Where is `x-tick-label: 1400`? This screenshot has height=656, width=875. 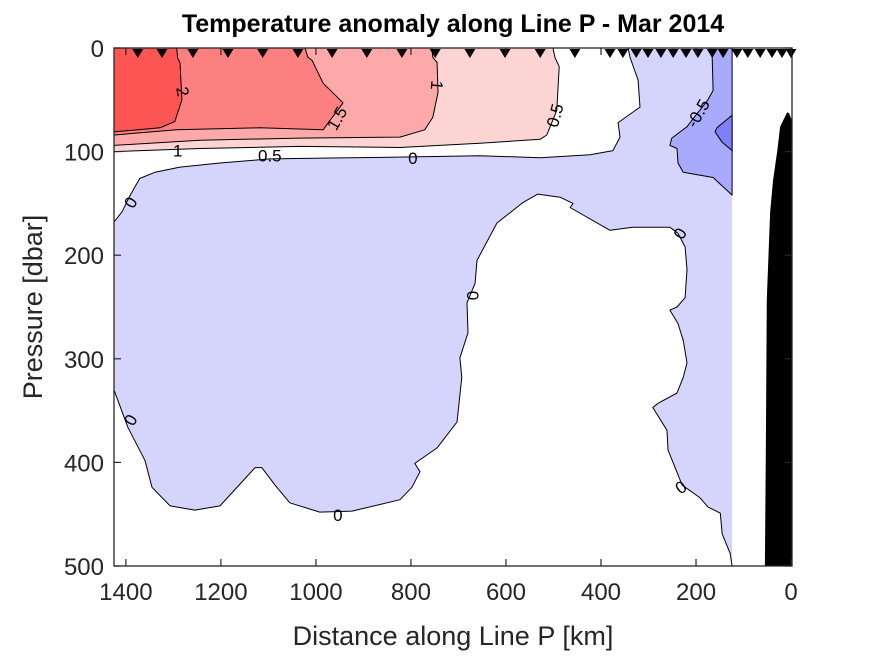
x-tick-label: 1400 is located at coordinates (125, 592).